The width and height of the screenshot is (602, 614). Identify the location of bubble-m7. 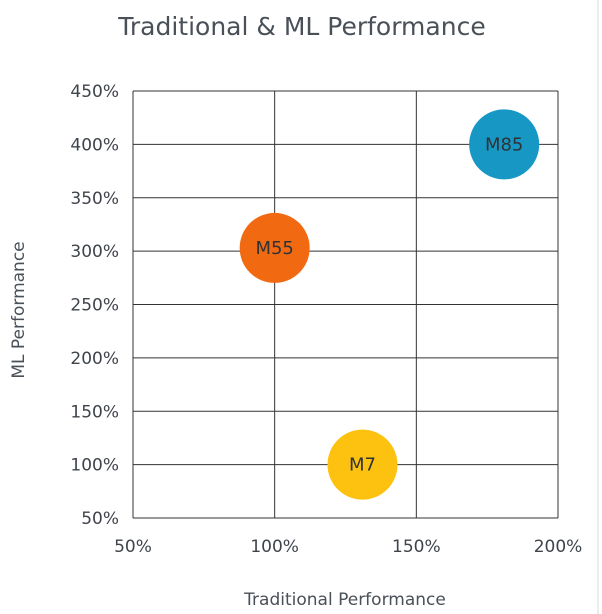
(362, 464).